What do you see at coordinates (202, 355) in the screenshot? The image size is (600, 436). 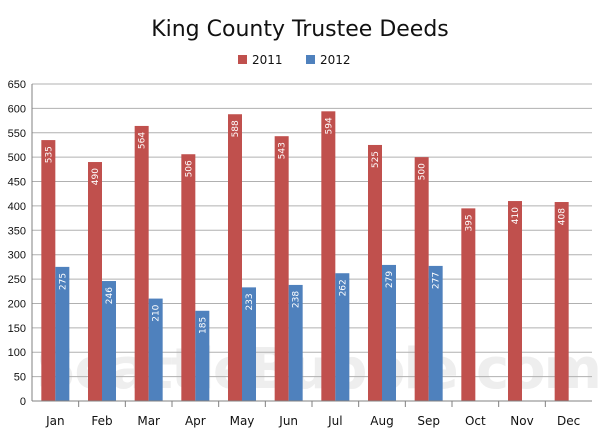 I see `bar-2012-apr` at bounding box center [202, 355].